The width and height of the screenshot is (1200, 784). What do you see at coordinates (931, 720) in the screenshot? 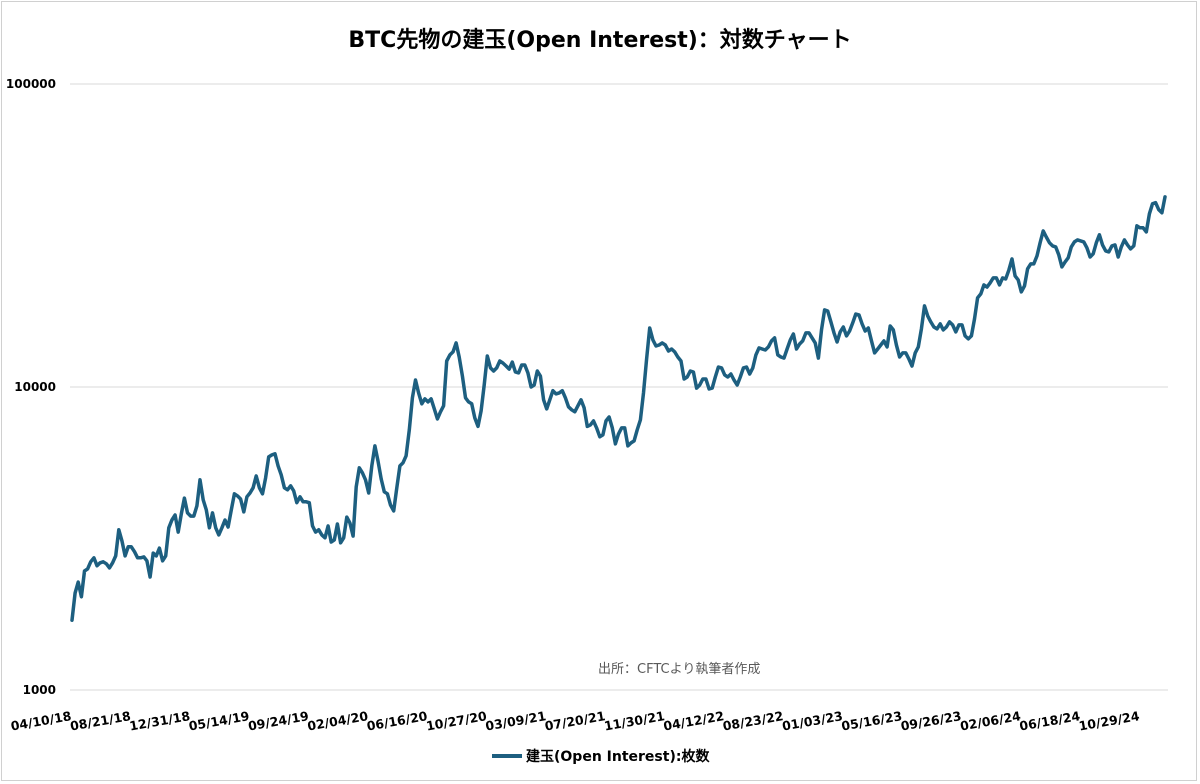
I see `x-tick-label: 09/26/23` at bounding box center [931, 720].